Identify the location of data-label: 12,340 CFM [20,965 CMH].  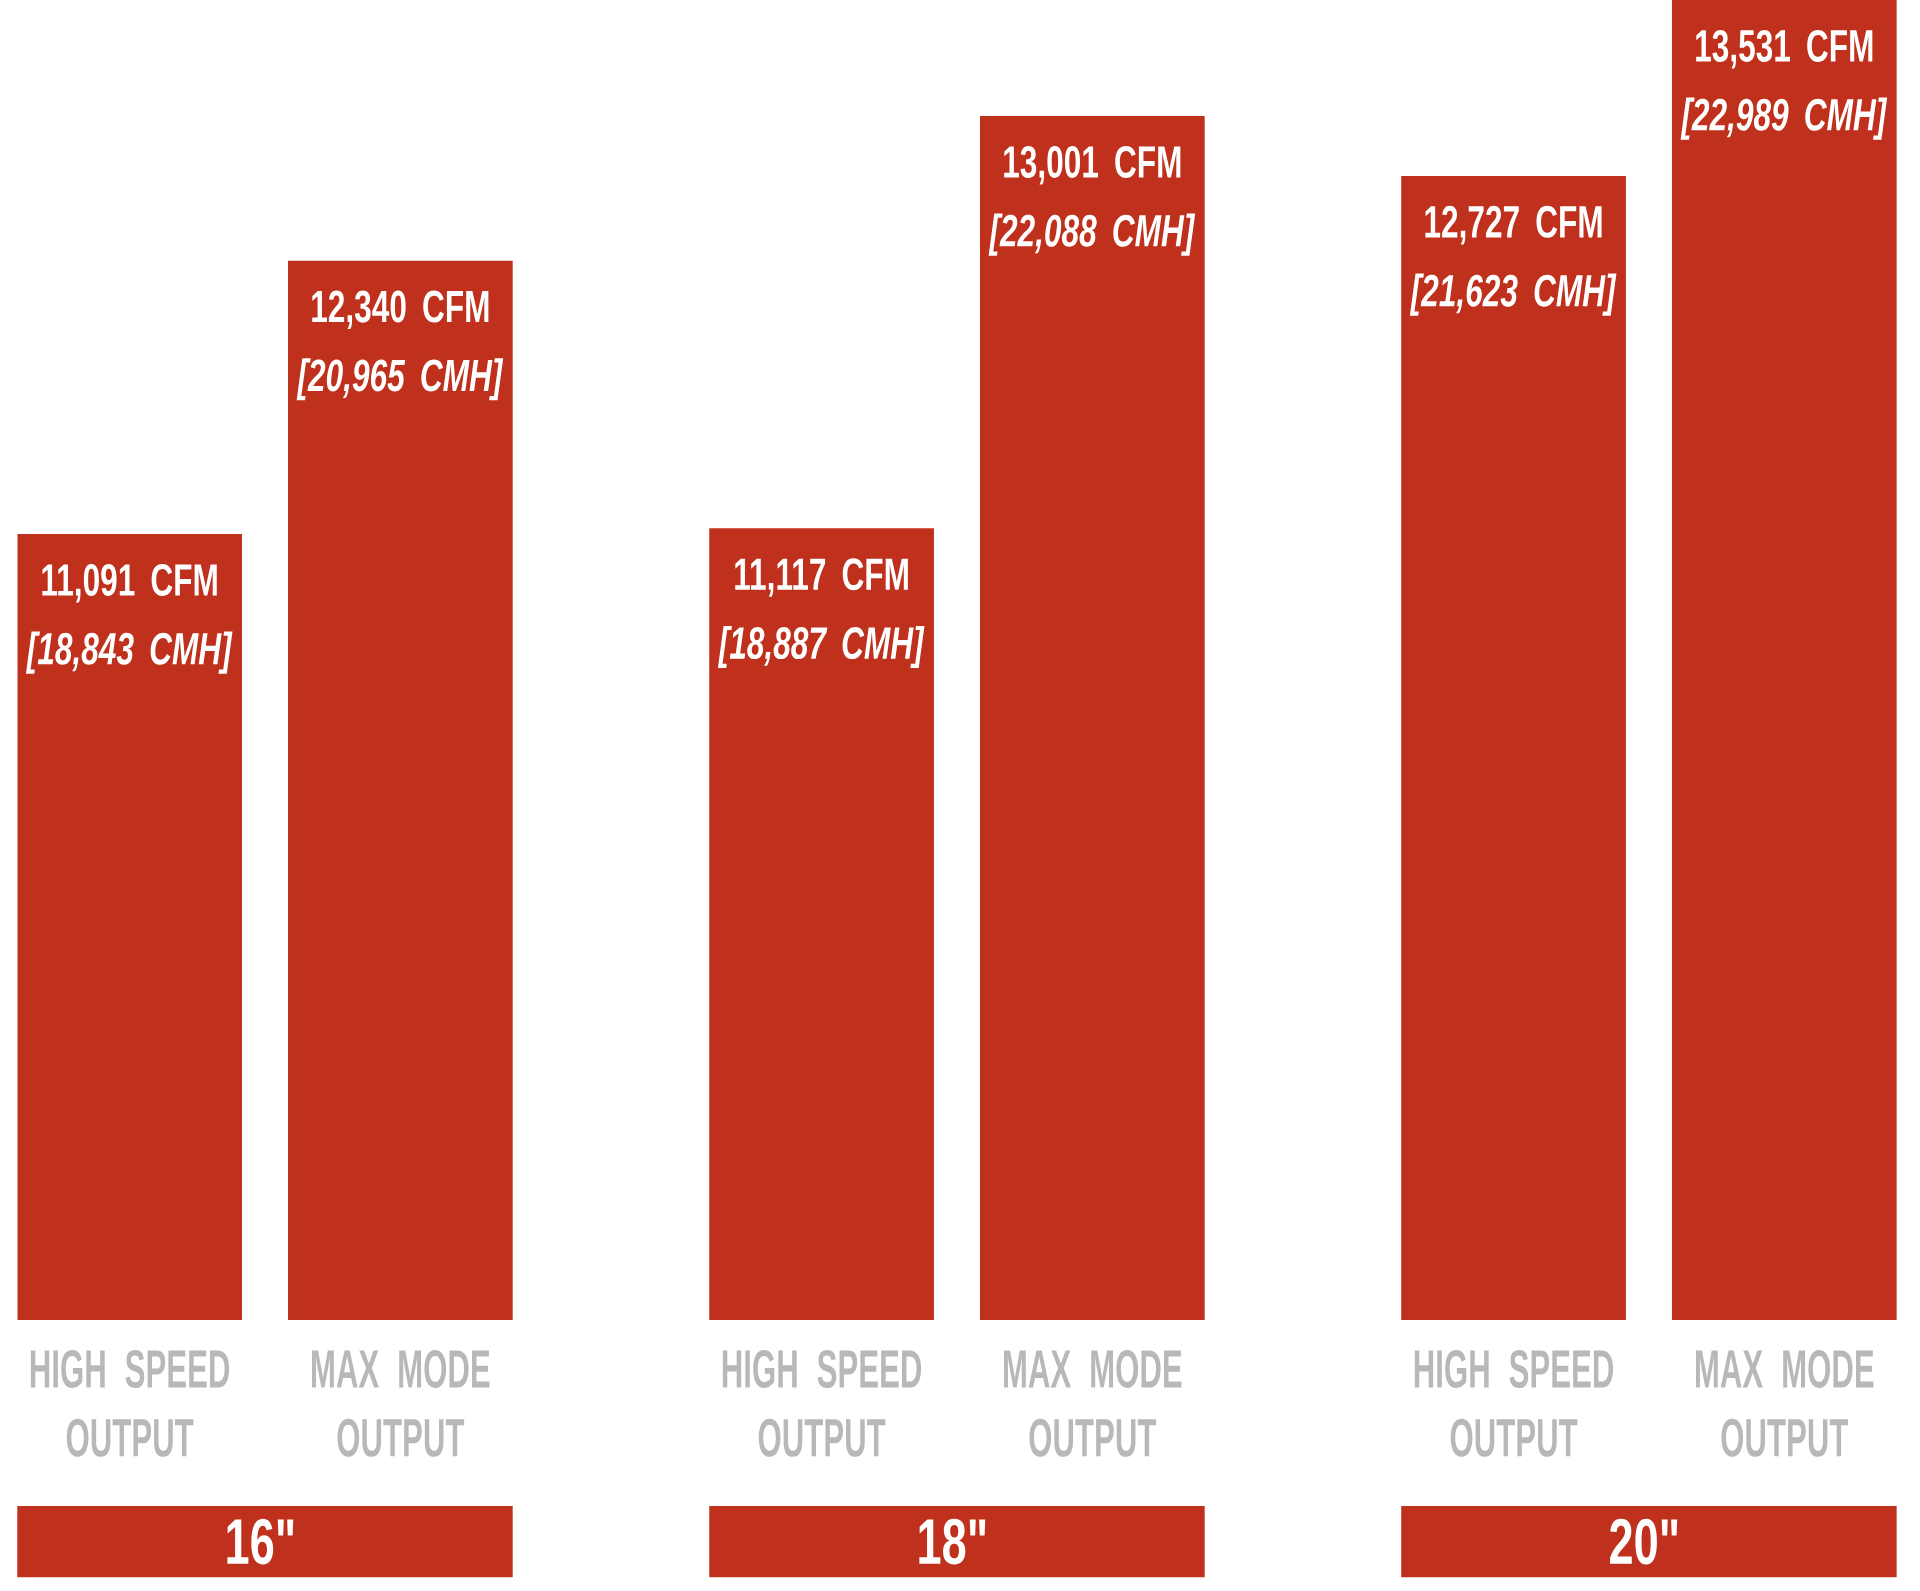
(400, 345).